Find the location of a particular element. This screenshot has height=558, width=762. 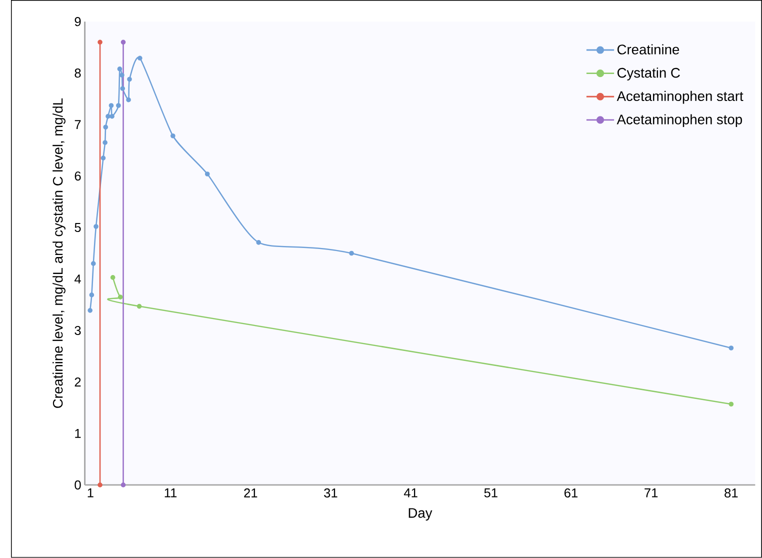

y-tick-label: 9 is located at coordinates (77, 21).